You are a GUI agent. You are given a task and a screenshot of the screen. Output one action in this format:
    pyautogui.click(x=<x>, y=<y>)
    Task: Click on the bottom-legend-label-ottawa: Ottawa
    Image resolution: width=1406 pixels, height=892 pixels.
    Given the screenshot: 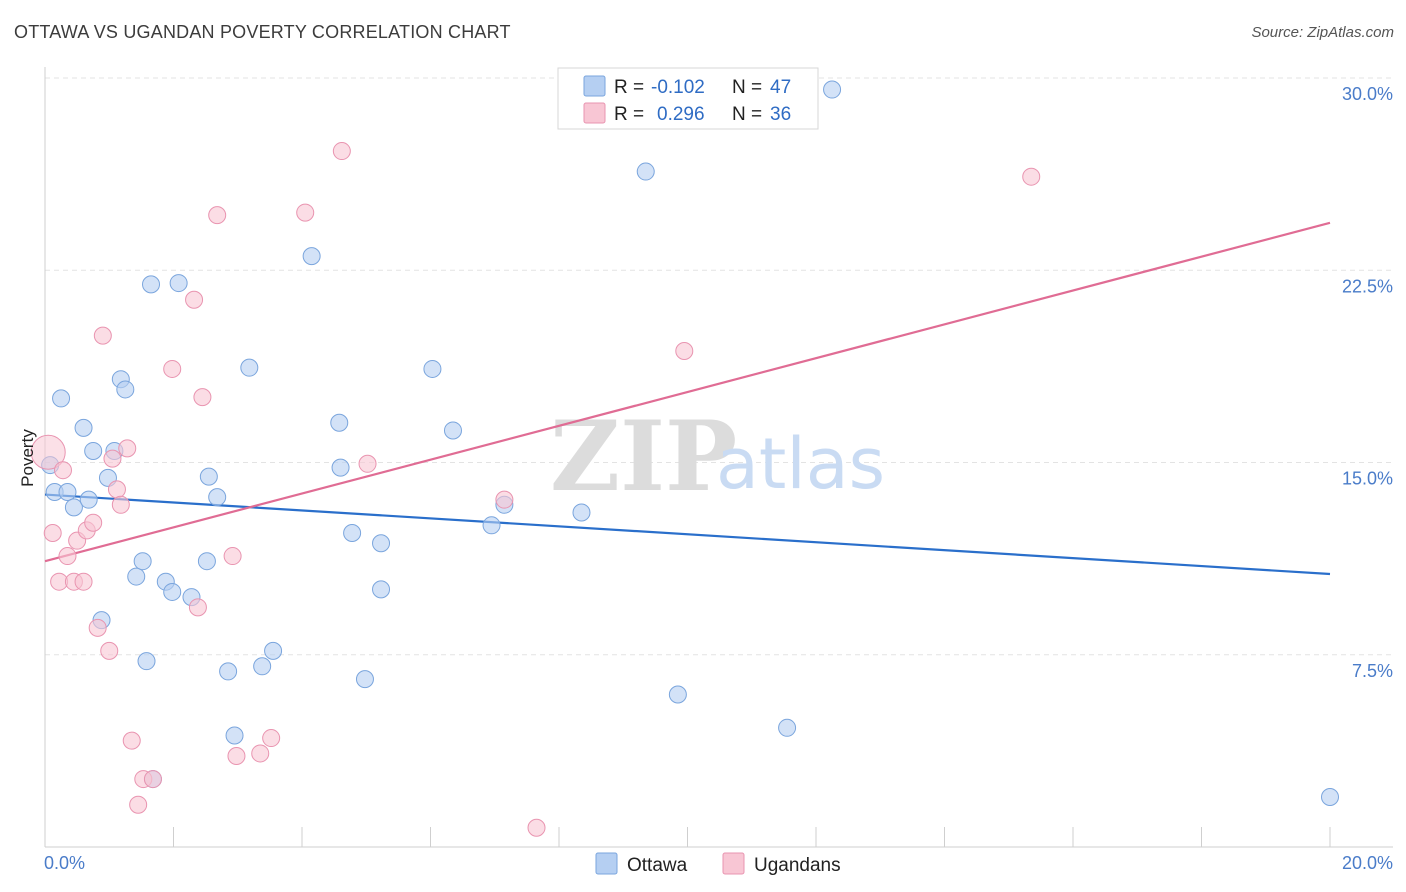 What is the action you would take?
    pyautogui.click(x=657, y=865)
    